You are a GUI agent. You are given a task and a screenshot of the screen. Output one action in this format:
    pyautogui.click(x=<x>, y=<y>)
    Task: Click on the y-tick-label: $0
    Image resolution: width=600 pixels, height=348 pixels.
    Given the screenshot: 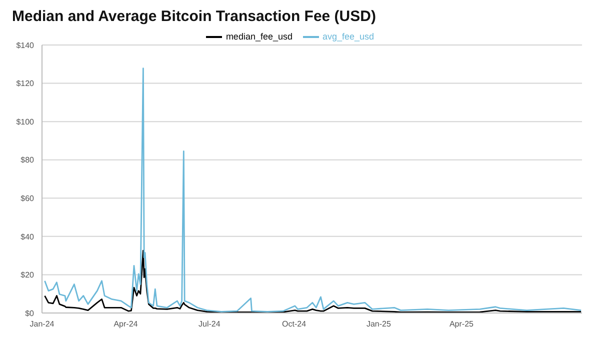 What is the action you would take?
    pyautogui.click(x=30, y=313)
    